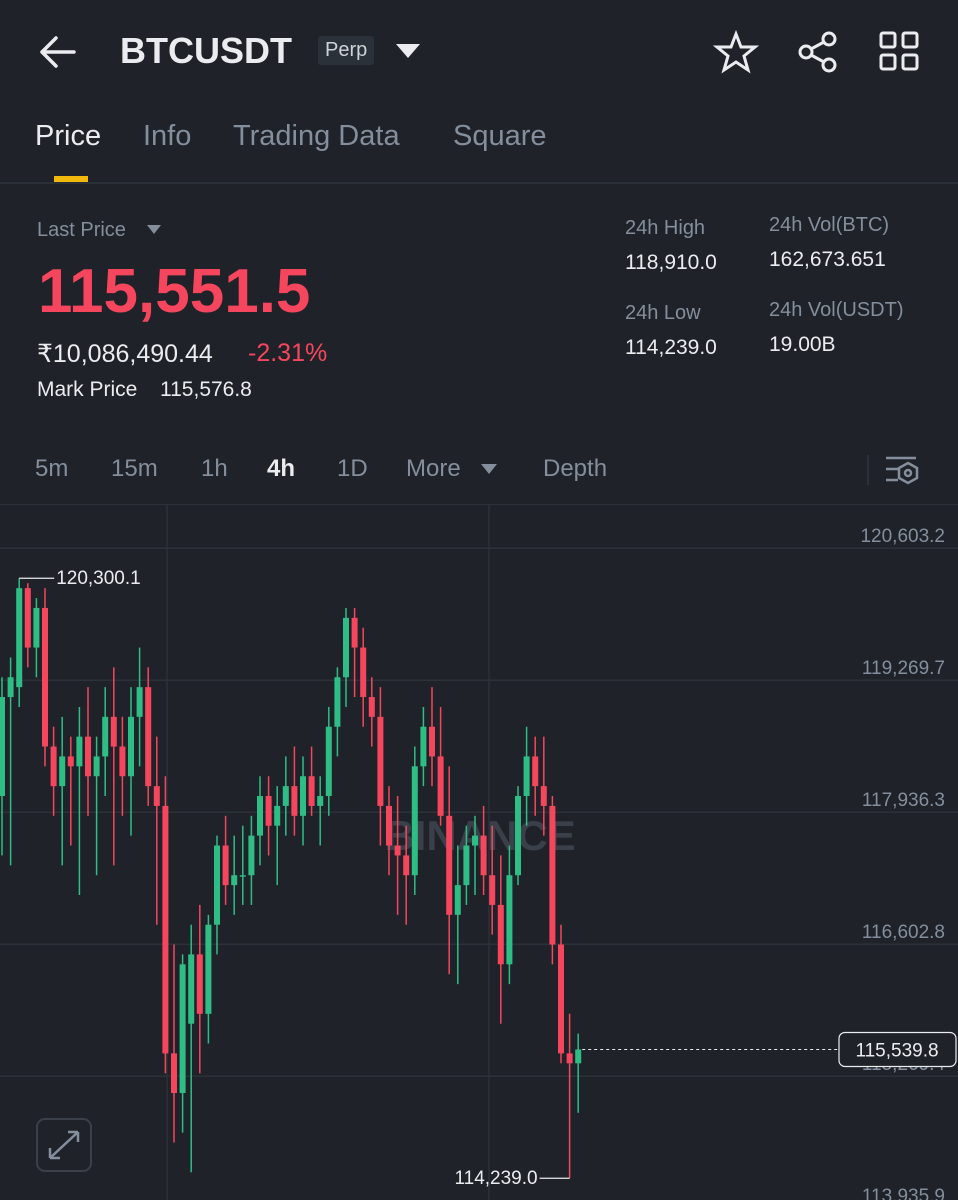 This screenshot has width=958, height=1200. I want to click on last-price-label: 115,539.8, so click(896, 1050).